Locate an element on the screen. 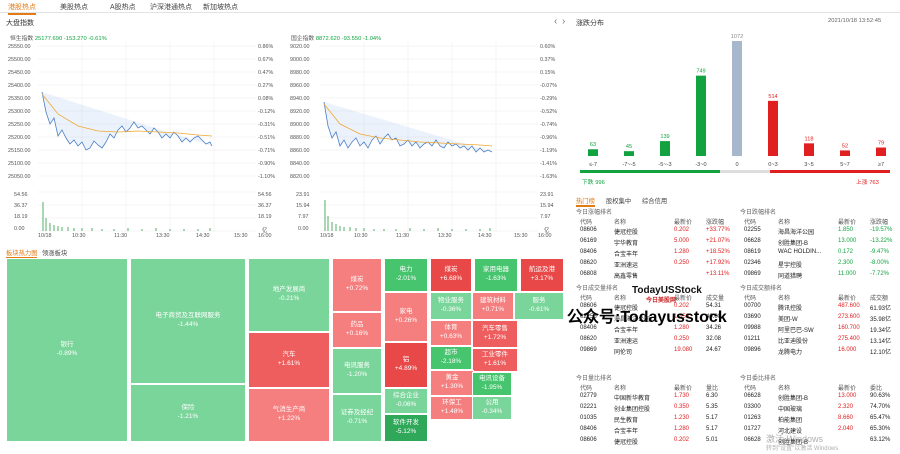  hsci-header: 国企指数 8872.620 -93.550 -1.04% is located at coordinates (336, 37).